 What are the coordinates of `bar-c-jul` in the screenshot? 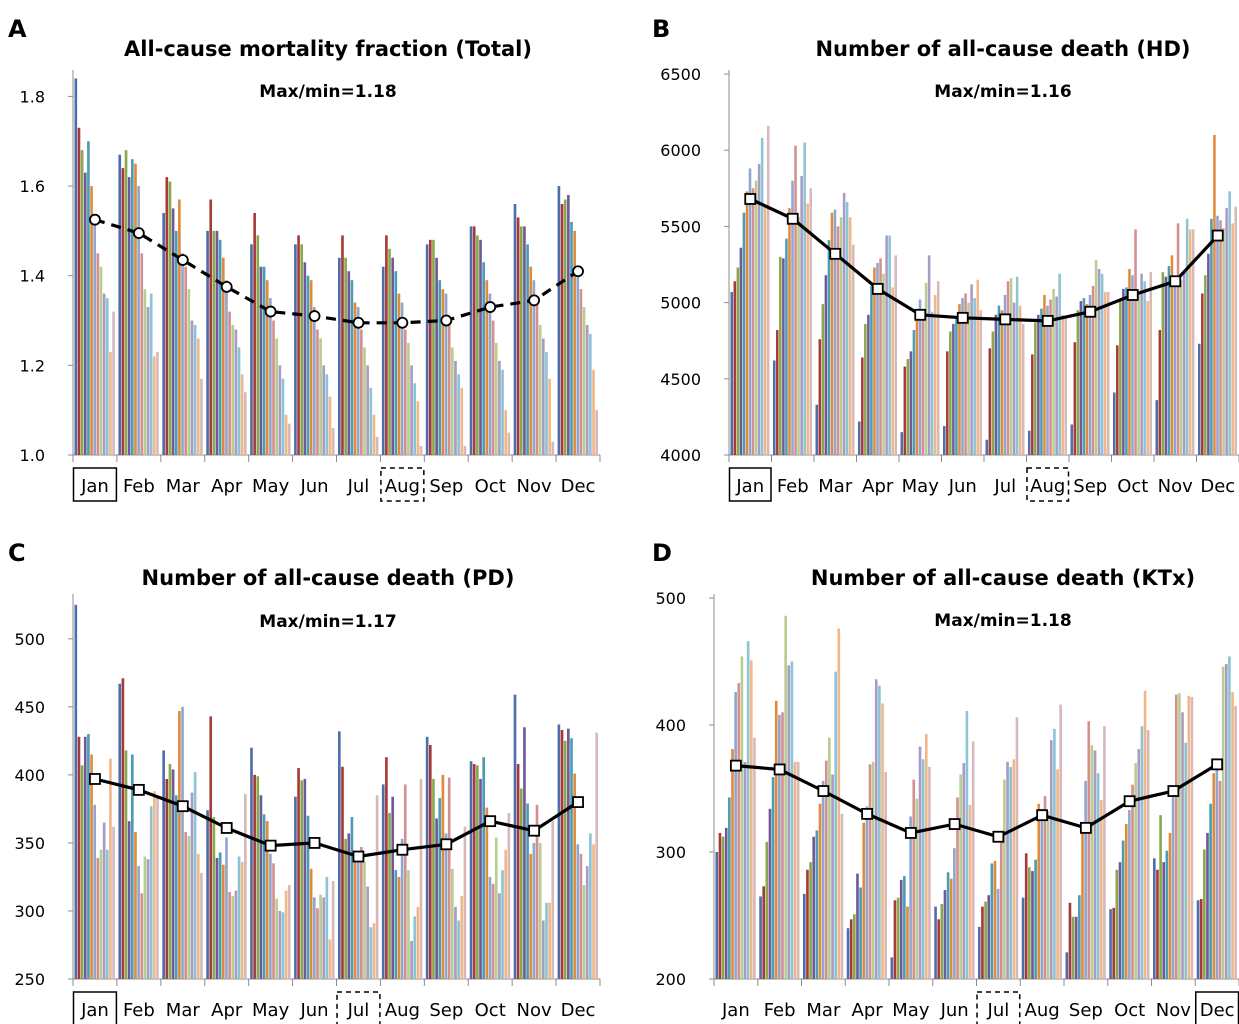 It's located at (358, 919).